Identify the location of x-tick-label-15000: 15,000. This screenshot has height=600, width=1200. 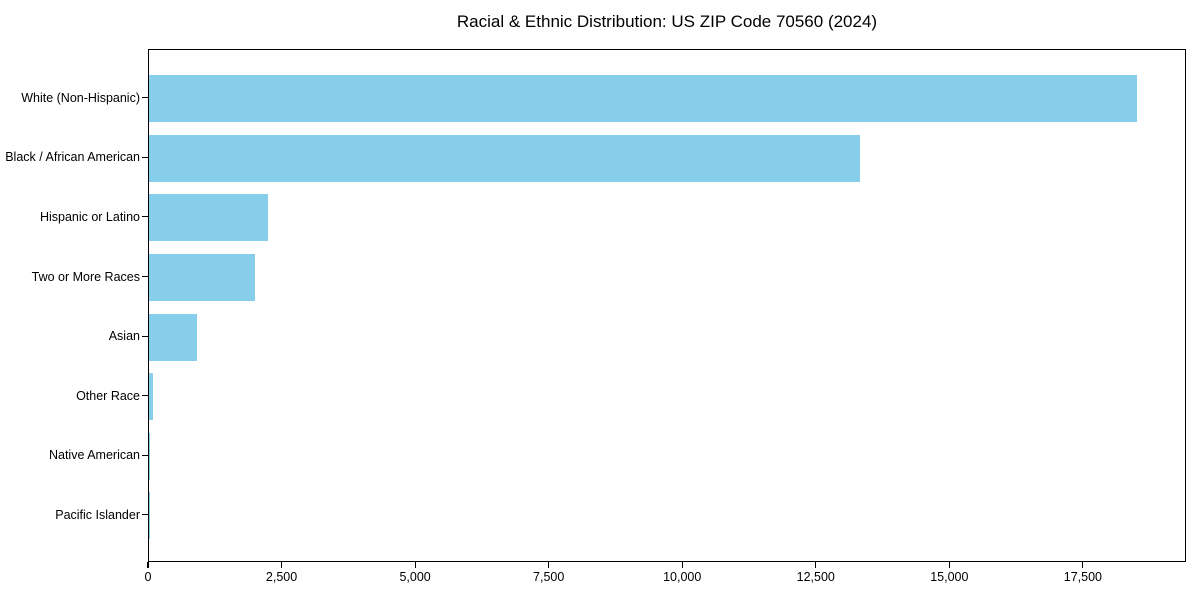
(949, 577).